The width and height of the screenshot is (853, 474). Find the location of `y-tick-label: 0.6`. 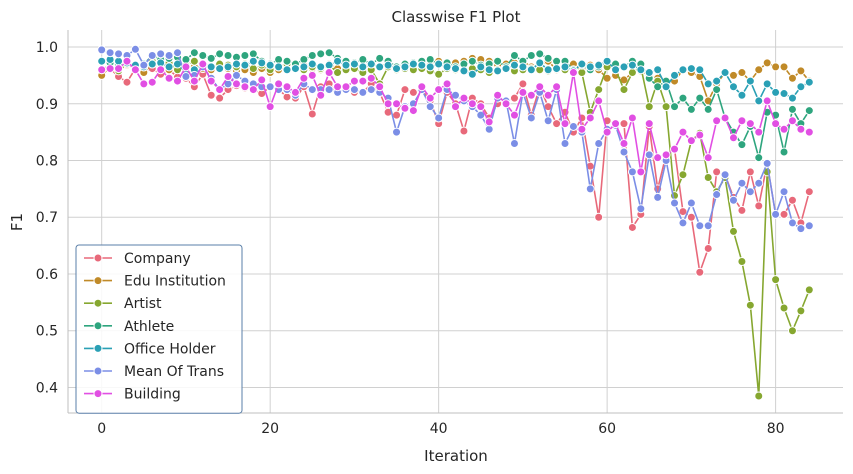

y-tick-label: 0.6 is located at coordinates (47, 275).